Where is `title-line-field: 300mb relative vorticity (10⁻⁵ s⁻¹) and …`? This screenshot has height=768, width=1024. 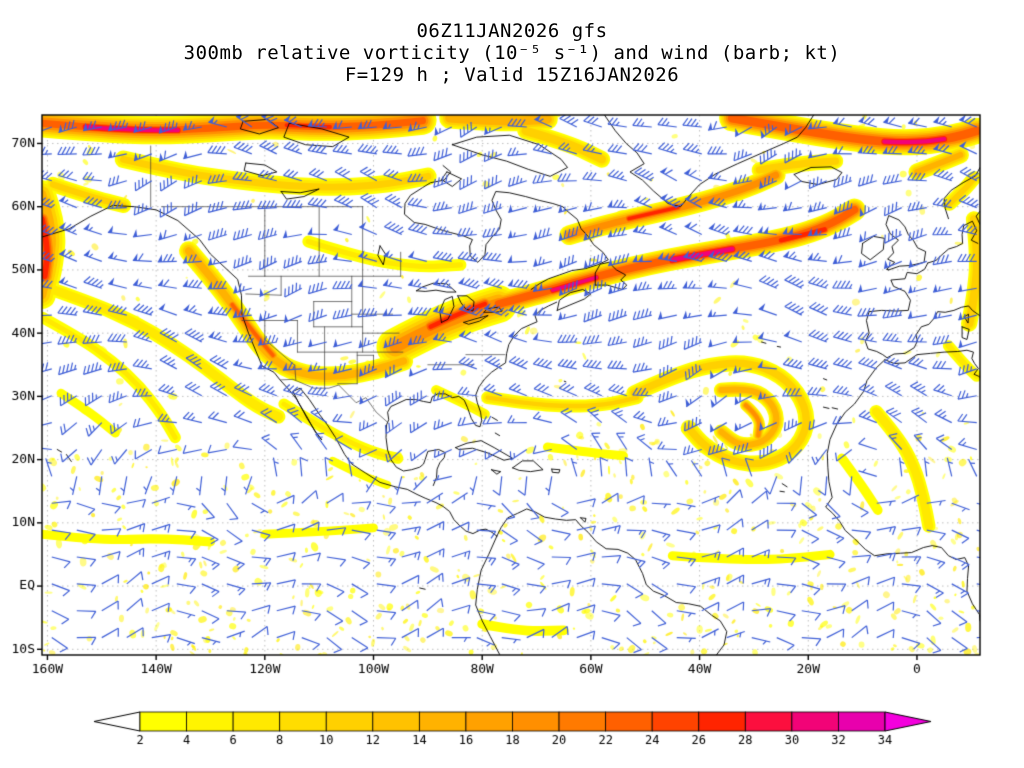 title-line-field: 300mb relative vorticity (10⁻⁵ s⁻¹) and … is located at coordinates (512, 53).